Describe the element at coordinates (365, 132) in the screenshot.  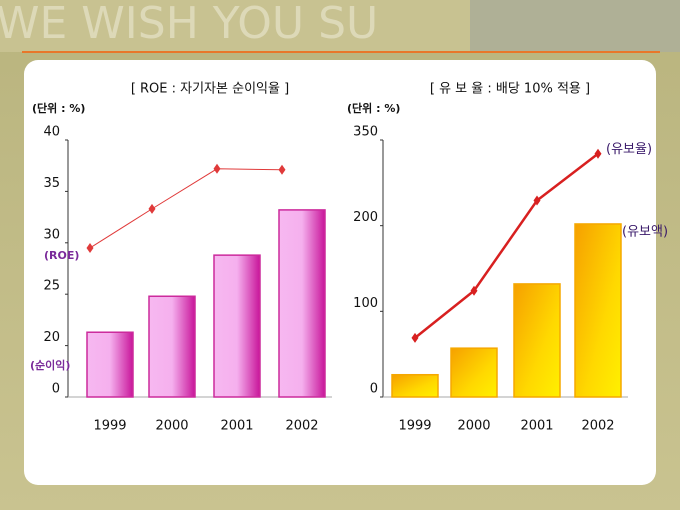
I see `y-tick-label: 350` at that location.